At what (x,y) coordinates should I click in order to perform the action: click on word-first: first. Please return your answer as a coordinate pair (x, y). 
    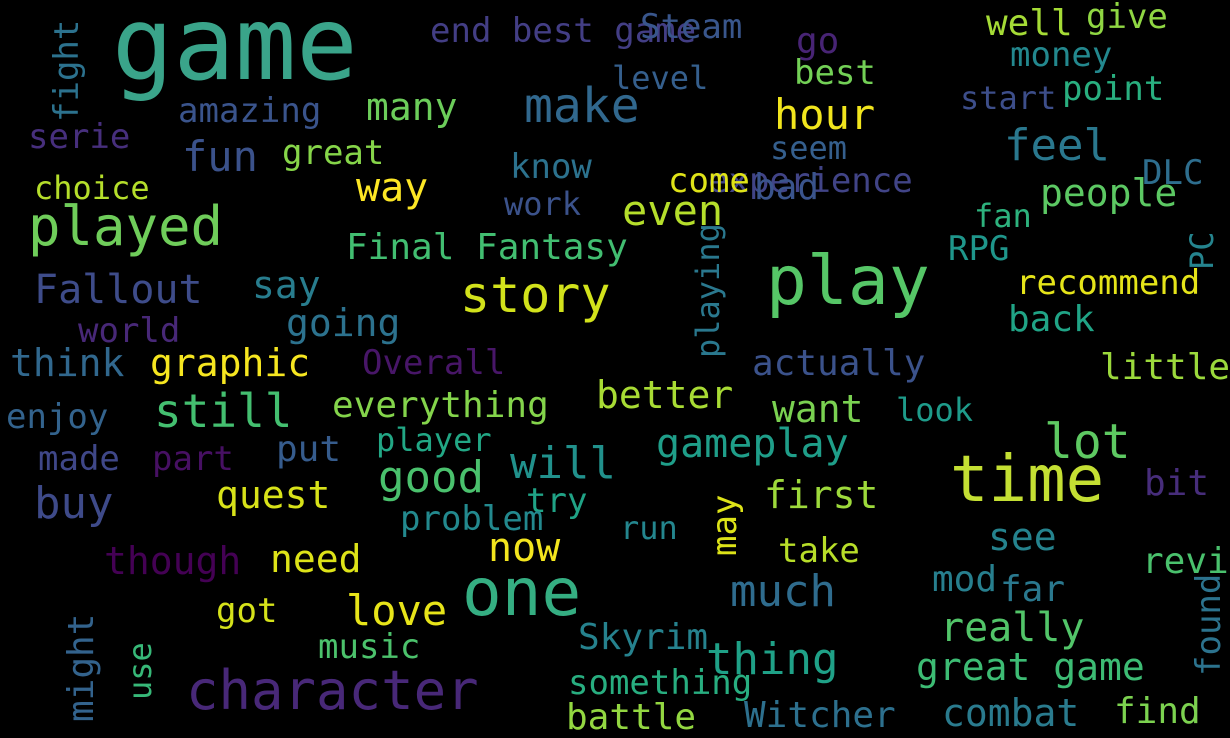
    Looking at the image, I should click on (821, 495).